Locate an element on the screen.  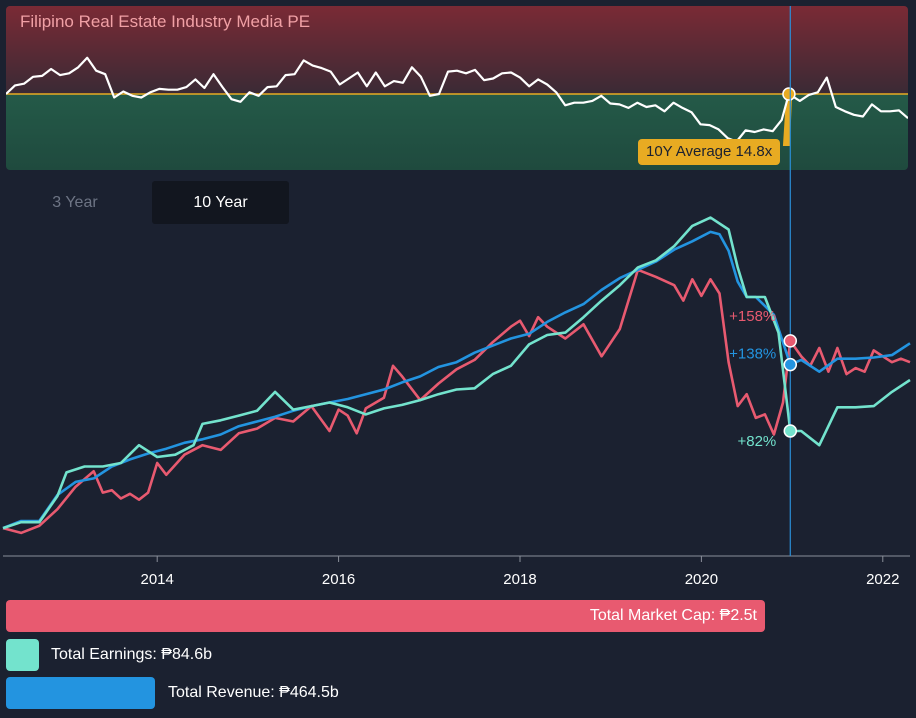
series-value-labels: +158% +138% +82% is located at coordinates (752, 379).